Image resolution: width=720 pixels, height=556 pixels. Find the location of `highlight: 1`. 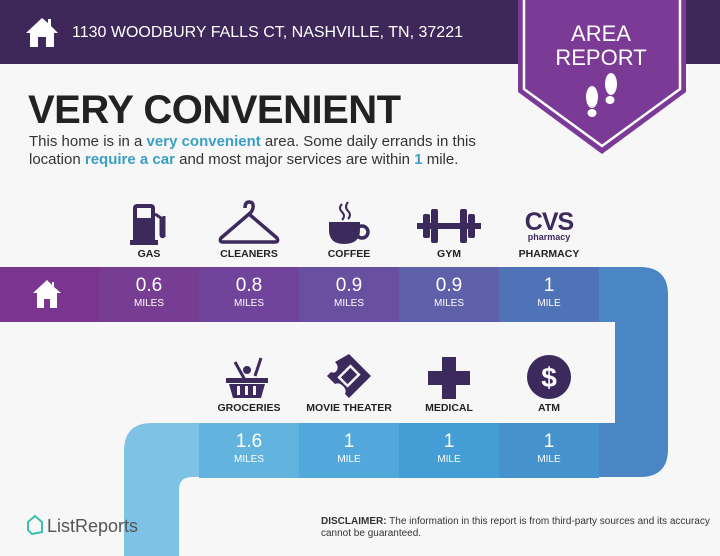

highlight: 1 is located at coordinates (418, 159).